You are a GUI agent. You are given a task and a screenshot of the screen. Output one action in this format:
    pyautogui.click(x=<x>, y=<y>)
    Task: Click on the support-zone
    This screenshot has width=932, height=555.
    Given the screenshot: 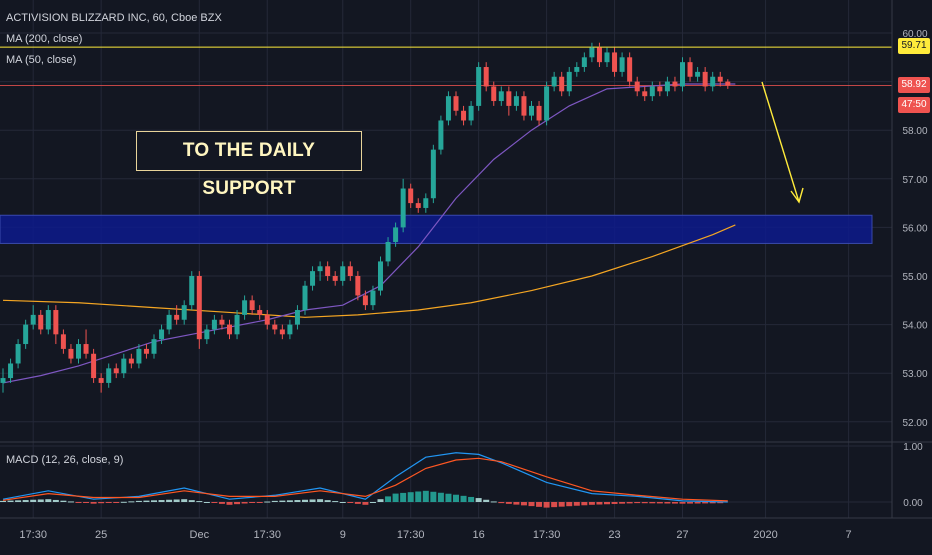 What is the action you would take?
    pyautogui.click(x=436, y=229)
    